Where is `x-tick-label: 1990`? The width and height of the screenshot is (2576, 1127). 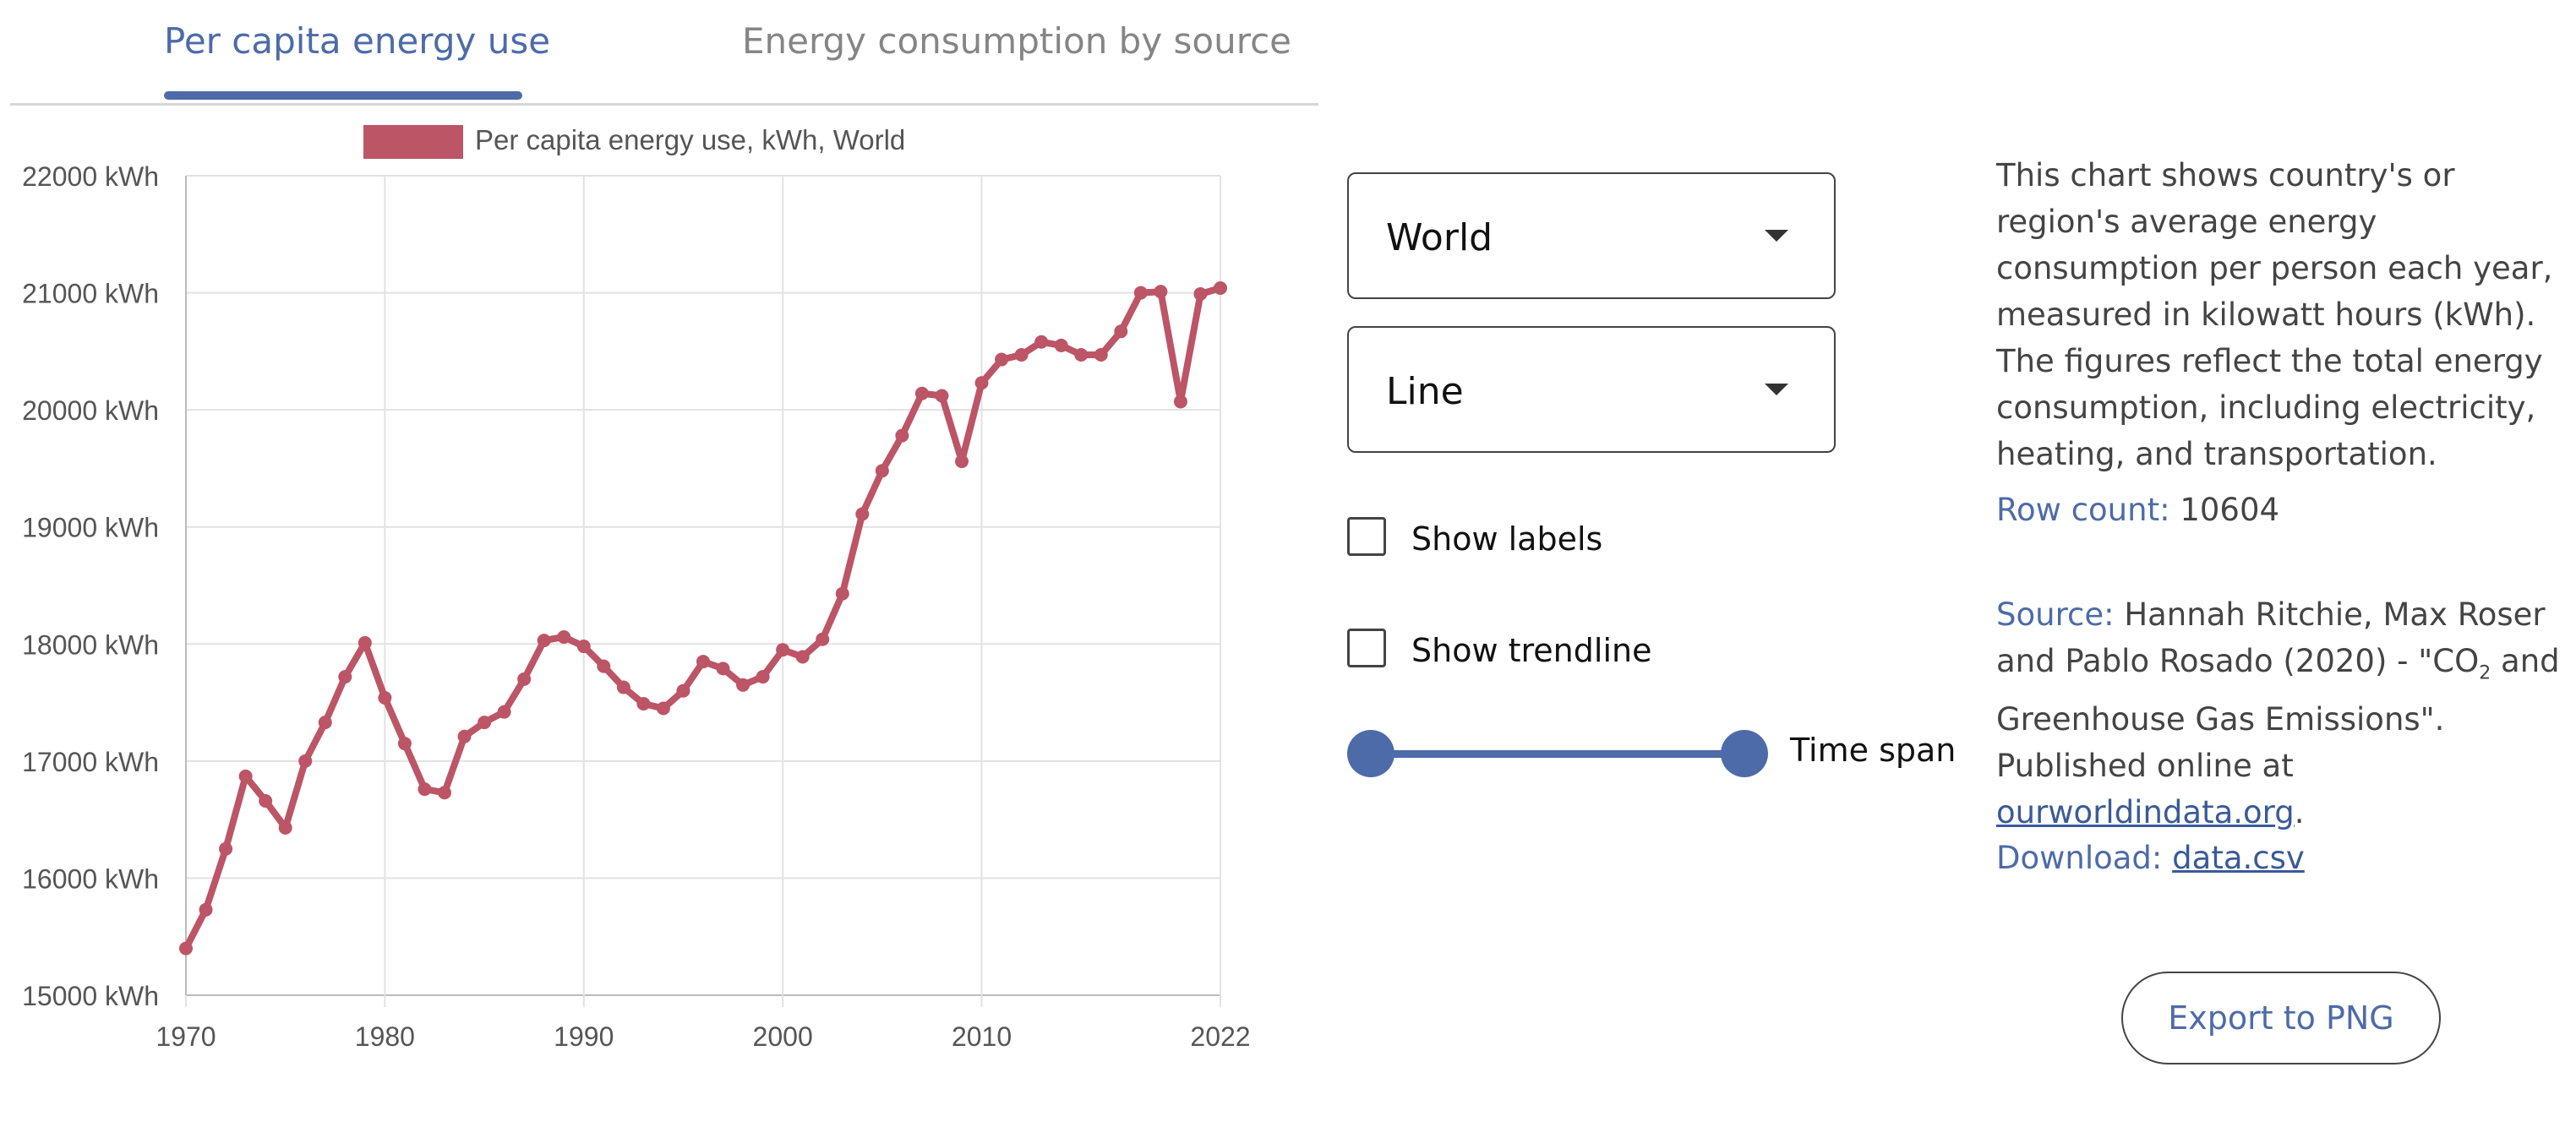
x-tick-label: 1990 is located at coordinates (584, 1036).